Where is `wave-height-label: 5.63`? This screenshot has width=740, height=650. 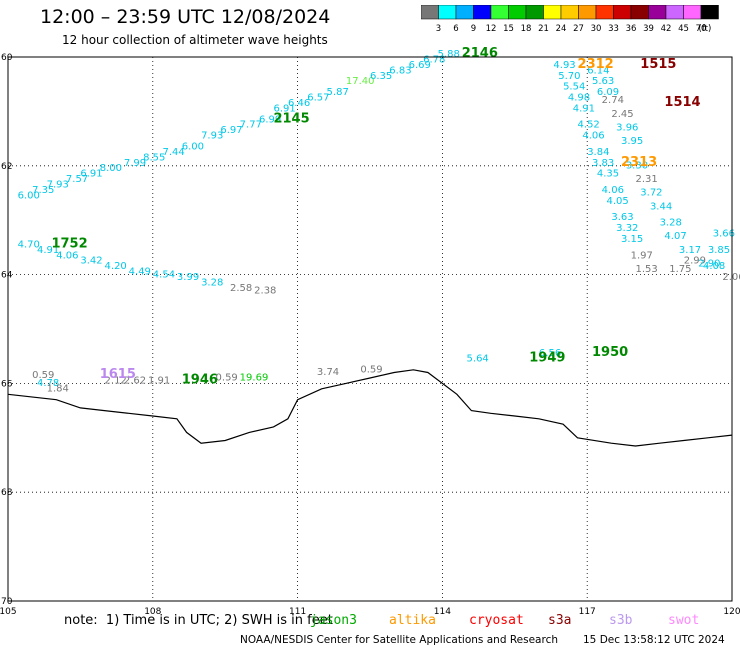 wave-height-label: 5.63 is located at coordinates (603, 81).